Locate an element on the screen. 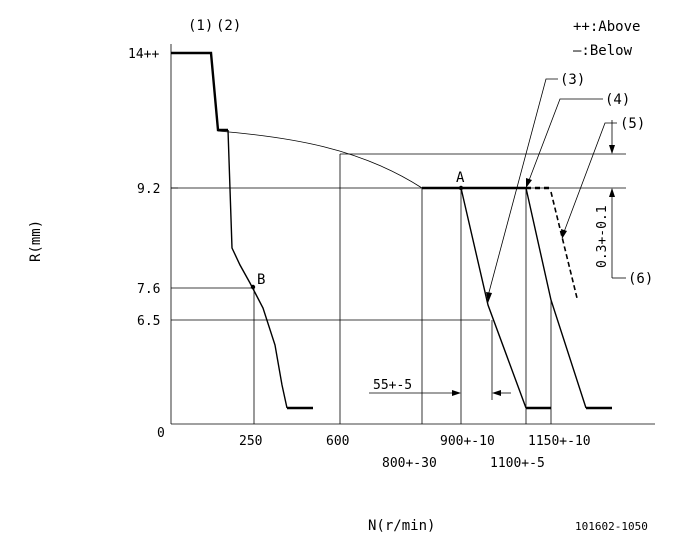 The width and height of the screenshot is (681, 549). callout-4: (4) is located at coordinates (617, 100).